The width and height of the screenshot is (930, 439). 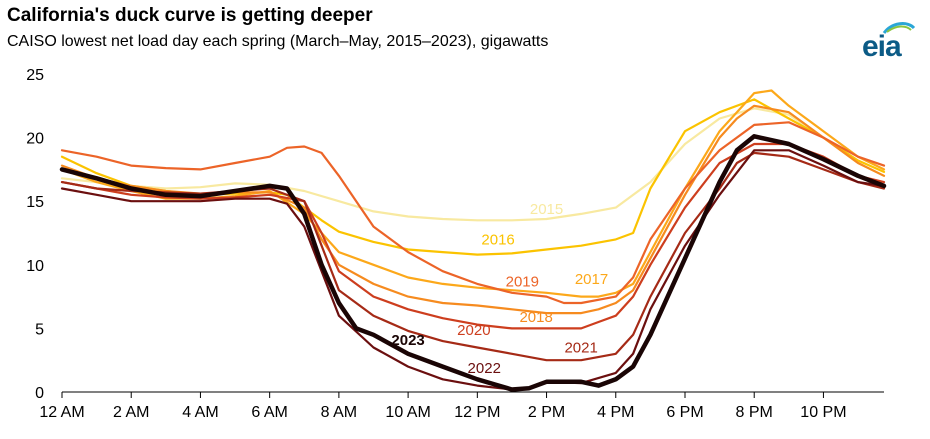 What do you see at coordinates (39, 329) in the screenshot?
I see `y-tick-label: 5` at bounding box center [39, 329].